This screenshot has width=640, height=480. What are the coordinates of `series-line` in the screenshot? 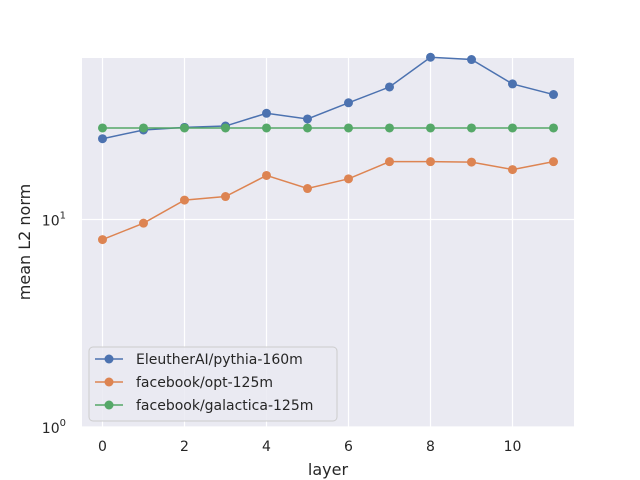 It's located at (328, 200).